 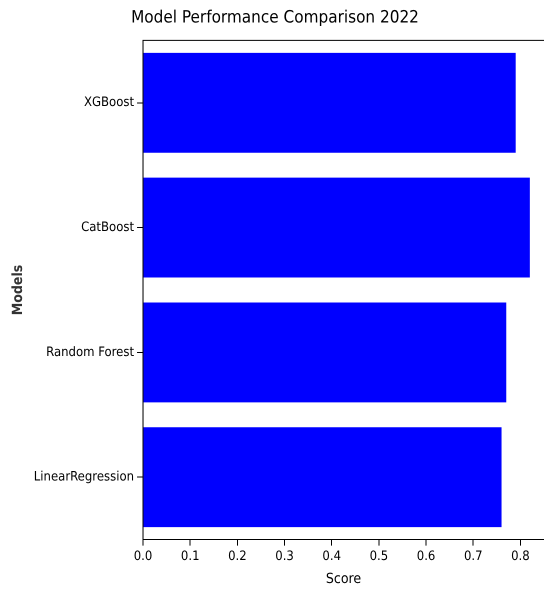 What do you see at coordinates (520, 556) in the screenshot?
I see `x-tick-label: 0.8` at bounding box center [520, 556].